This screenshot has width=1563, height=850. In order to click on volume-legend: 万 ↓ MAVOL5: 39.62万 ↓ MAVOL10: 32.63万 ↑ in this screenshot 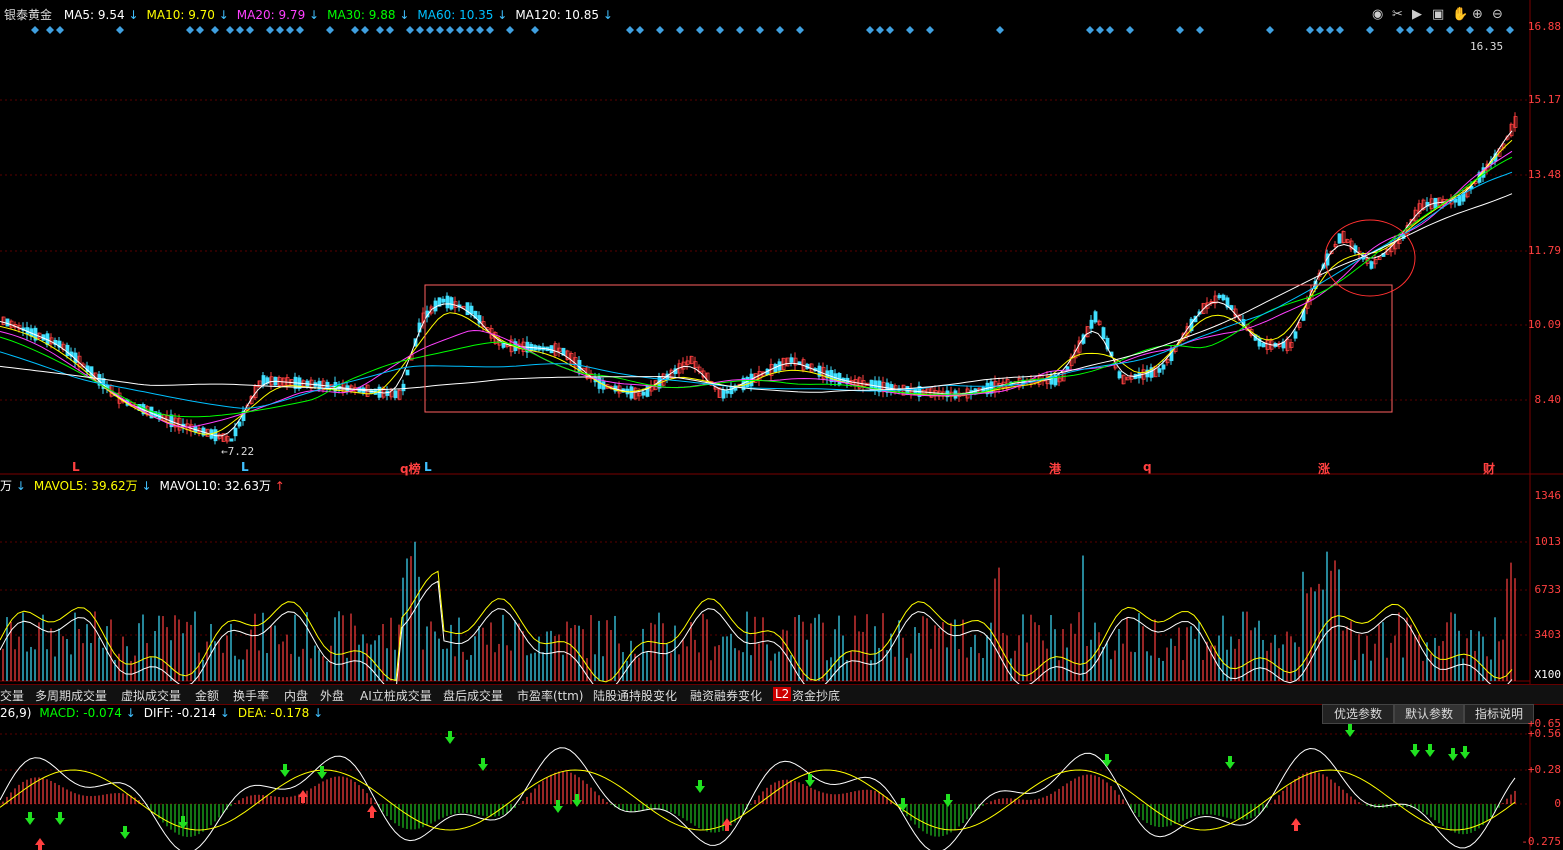, I will do `click(142, 486)`.